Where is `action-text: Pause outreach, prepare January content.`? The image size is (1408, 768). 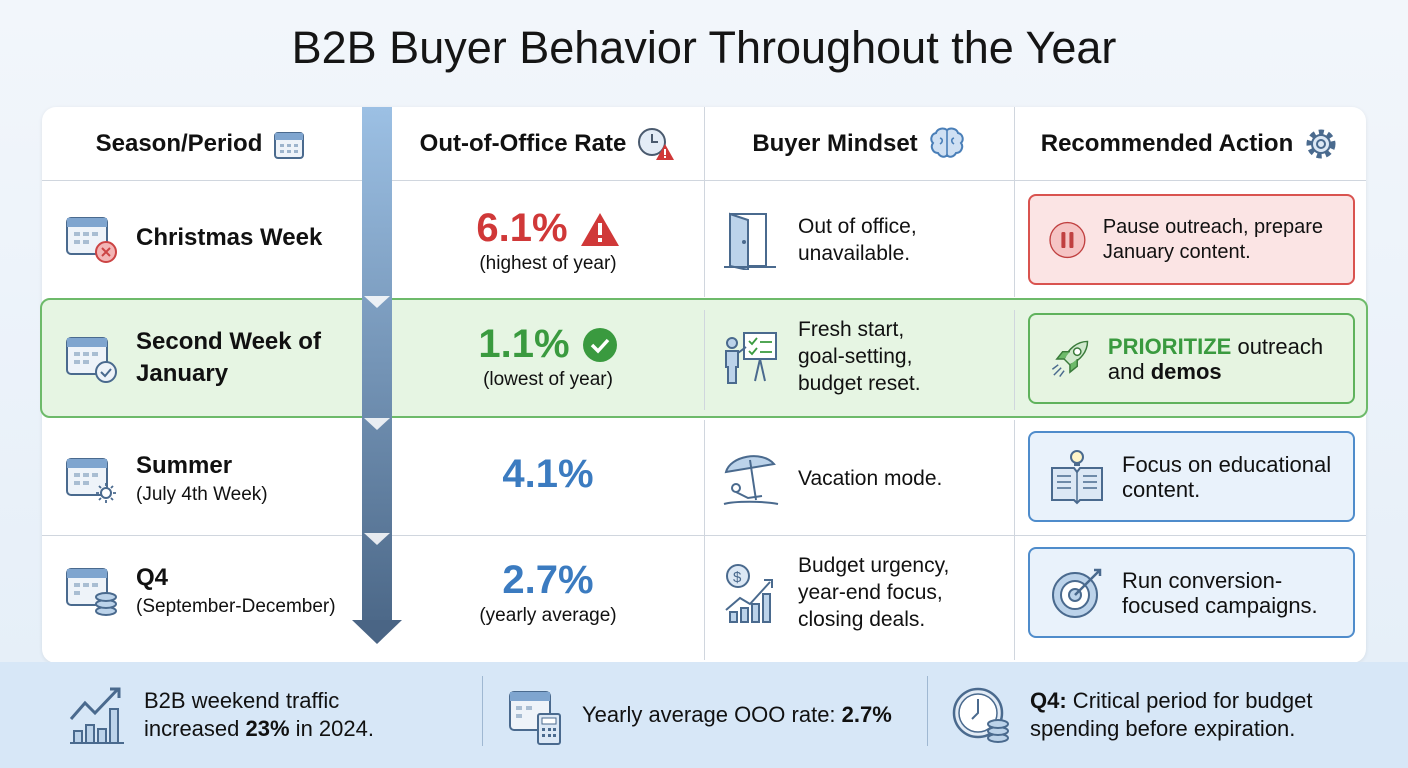 action-text: Pause outreach, prepare January content. is located at coordinates (1212, 239).